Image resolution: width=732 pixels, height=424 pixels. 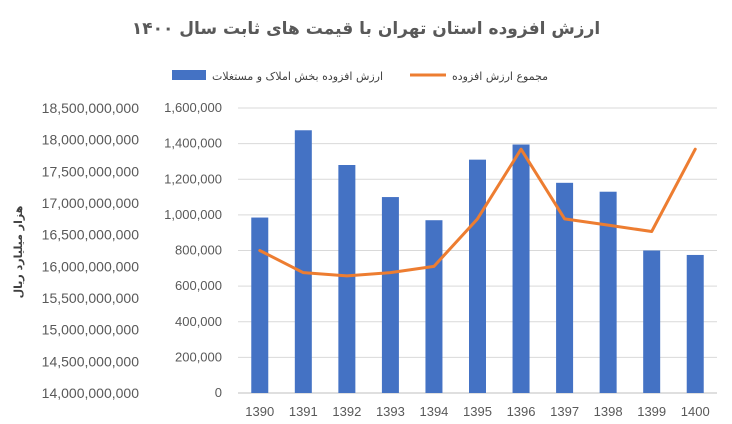 What do you see at coordinates (695, 411) in the screenshot?
I see `x-axis-tick-label: 1400` at bounding box center [695, 411].